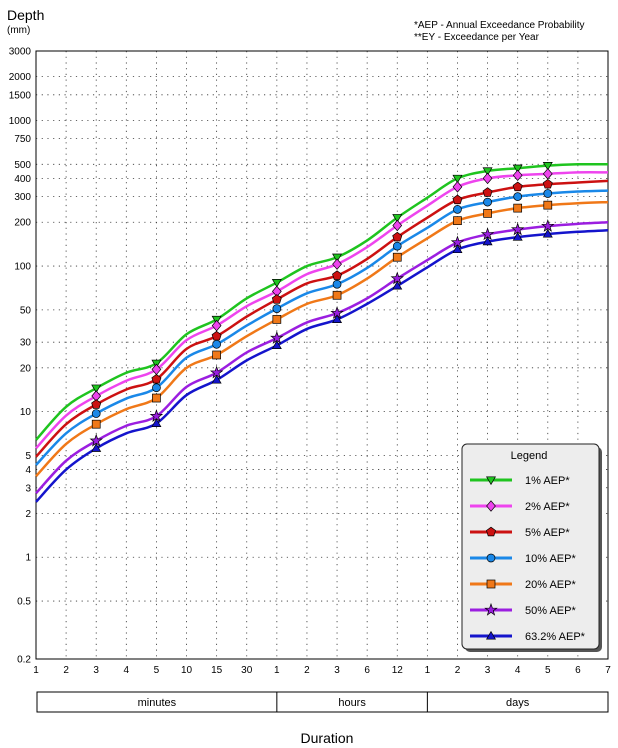 The height and width of the screenshot is (748, 618). What do you see at coordinates (247, 670) in the screenshot?
I see `x-tick-label: 30` at bounding box center [247, 670].